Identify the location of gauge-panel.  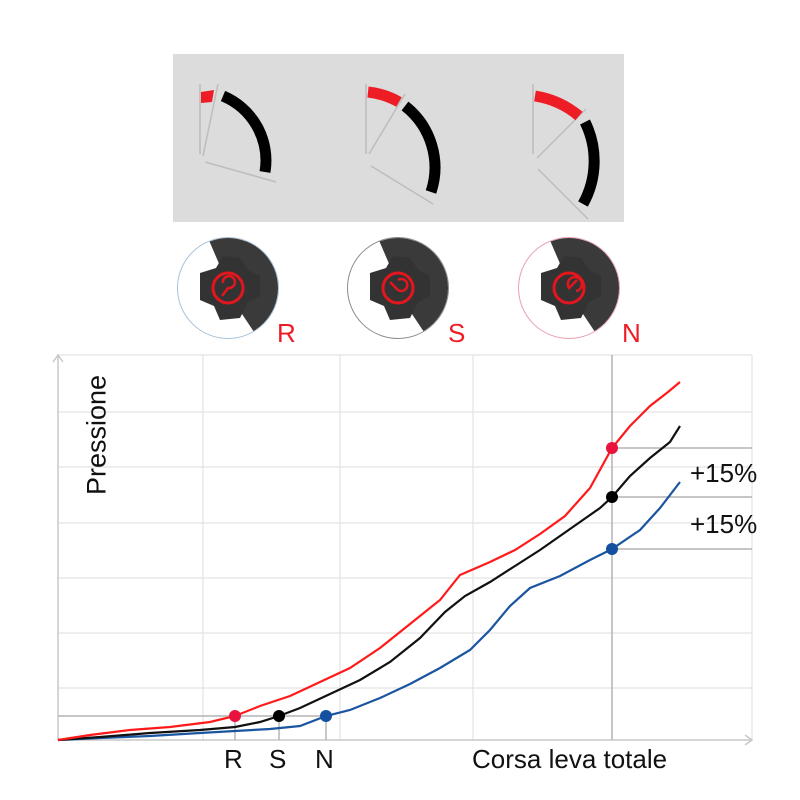
(398, 138).